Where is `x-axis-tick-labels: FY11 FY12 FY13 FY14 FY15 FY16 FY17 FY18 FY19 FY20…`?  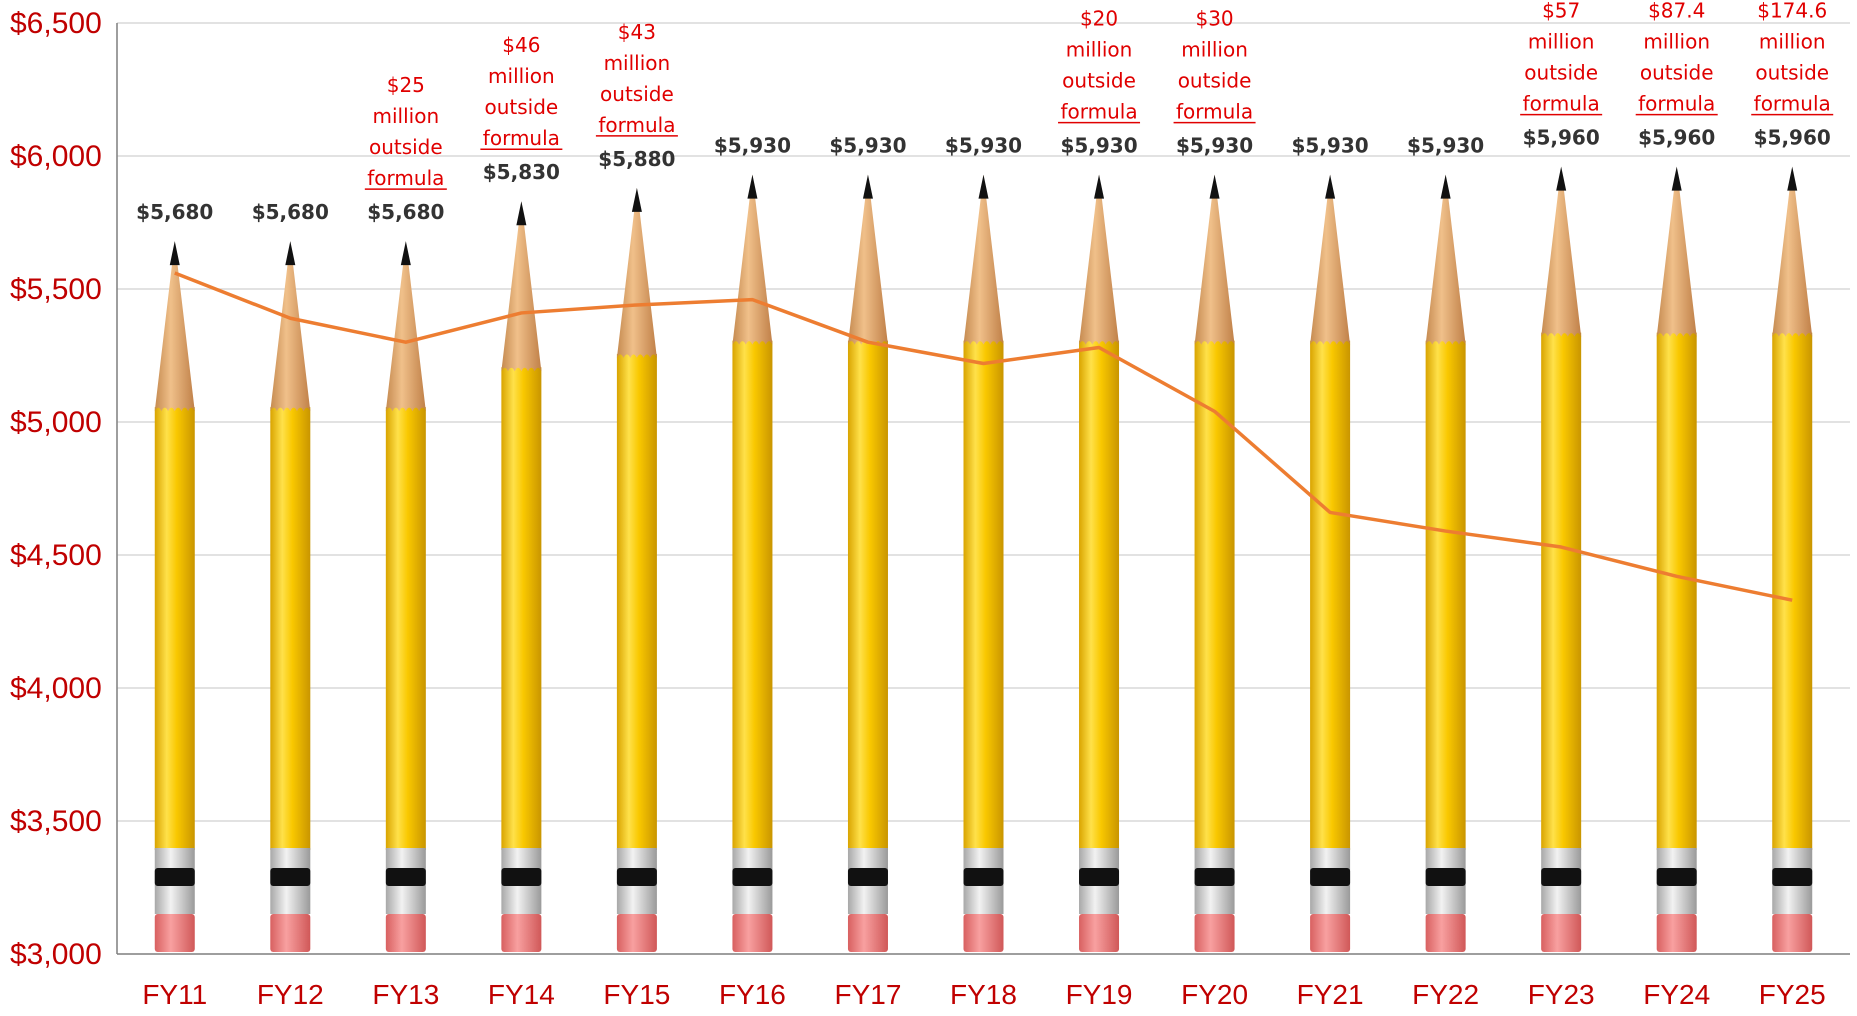 x-axis-tick-labels: FY11 FY12 FY13 FY14 FY15 FY16 FY17 FY18 FY19 FY20… is located at coordinates (983, 994).